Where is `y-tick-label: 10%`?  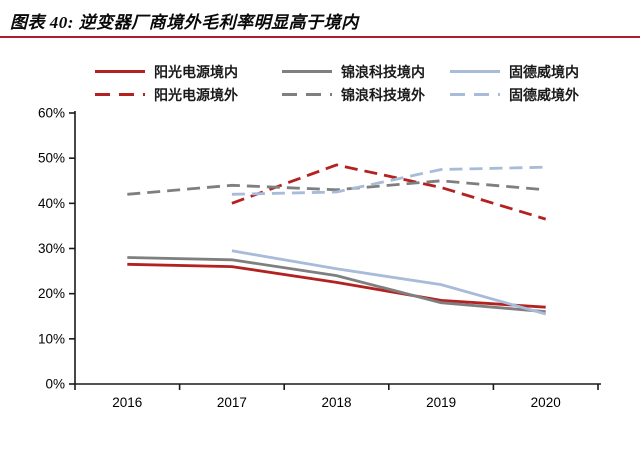 y-tick-label: 10% is located at coordinates (51, 338).